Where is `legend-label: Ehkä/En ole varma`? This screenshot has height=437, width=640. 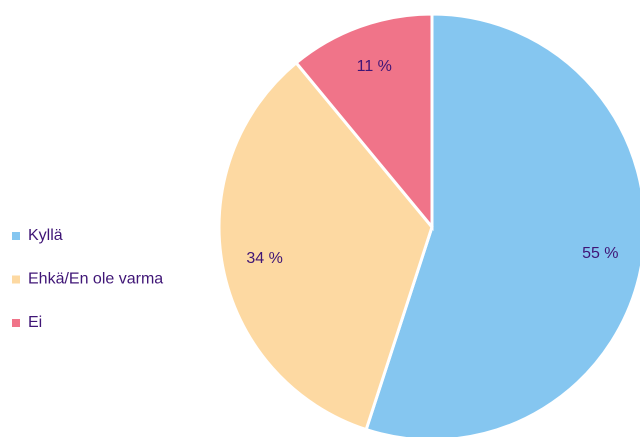 legend-label: Ehkä/En ole varma is located at coordinates (95, 279).